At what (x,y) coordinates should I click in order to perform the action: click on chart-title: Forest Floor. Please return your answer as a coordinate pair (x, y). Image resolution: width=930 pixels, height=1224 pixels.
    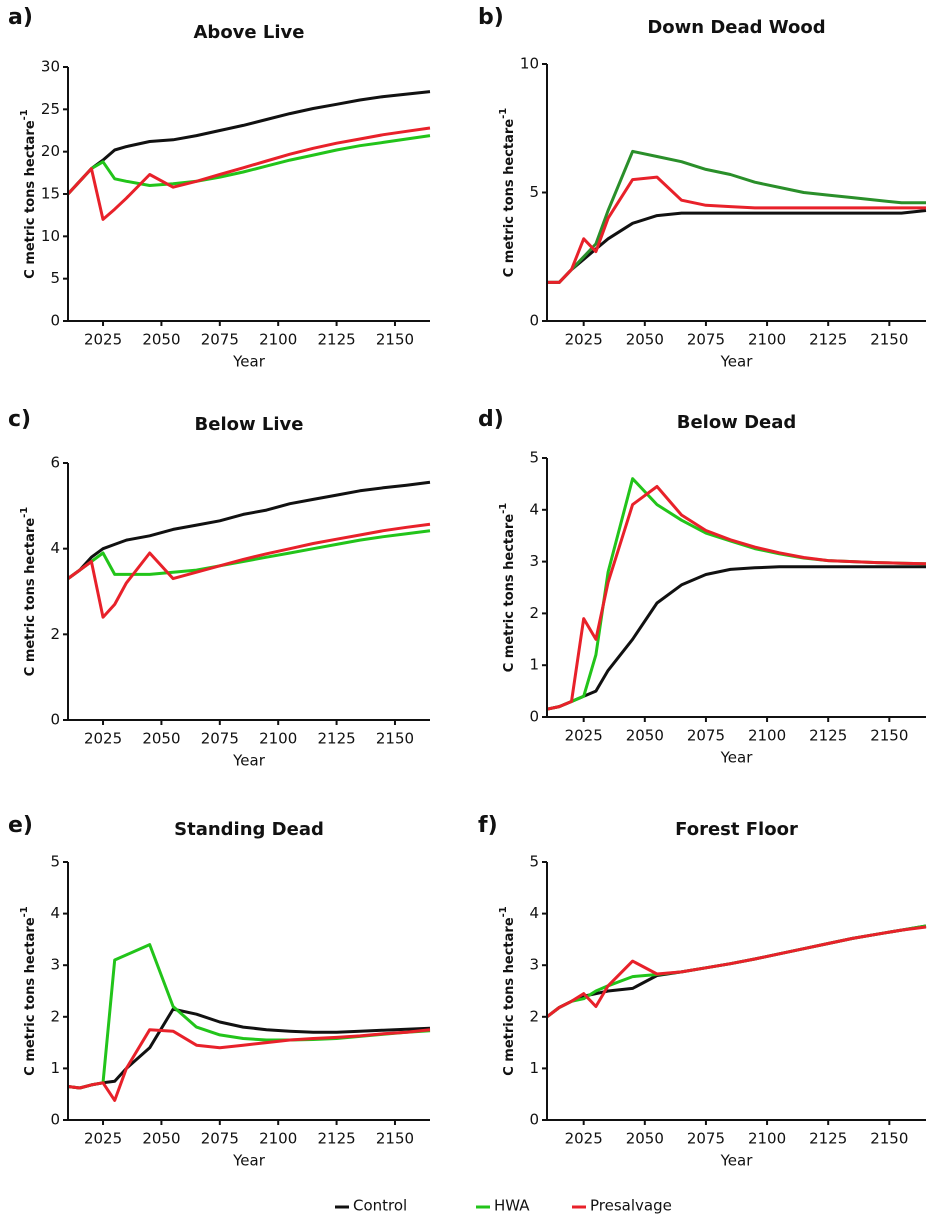
    Looking at the image, I should click on (736, 829).